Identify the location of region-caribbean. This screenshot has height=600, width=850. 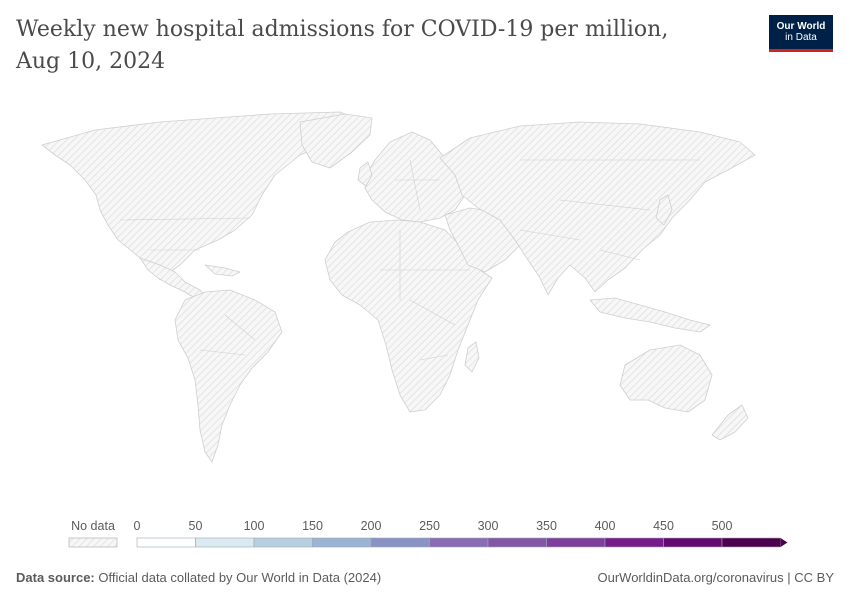
(222, 270).